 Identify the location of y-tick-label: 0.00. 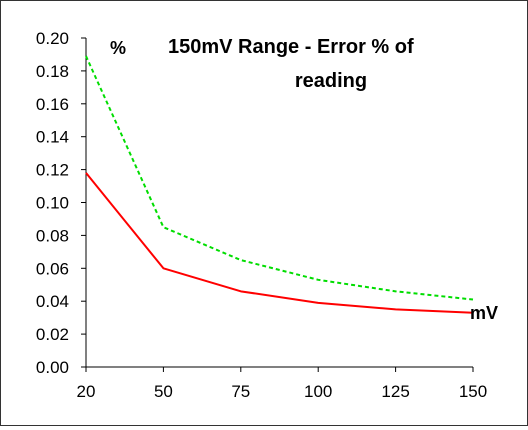
(52, 367).